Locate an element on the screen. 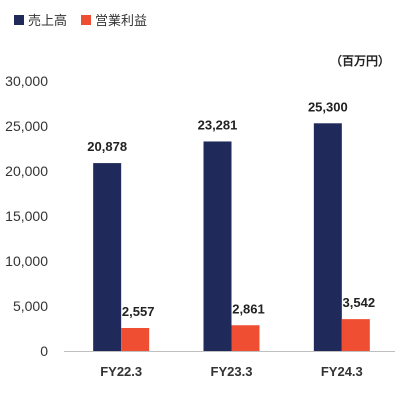 The image size is (400, 400). legend: 売上高 営業利益 is located at coordinates (80, 19).